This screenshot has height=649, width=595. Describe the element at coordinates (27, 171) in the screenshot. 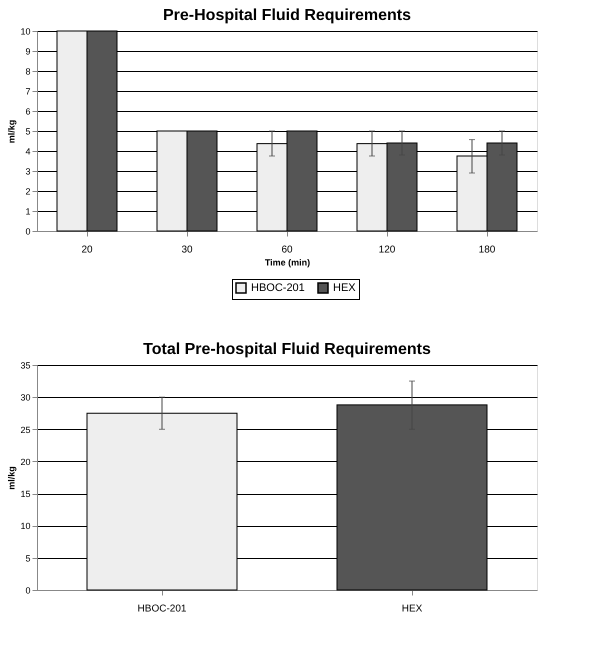

I see `y-tick-label: 3` at that location.